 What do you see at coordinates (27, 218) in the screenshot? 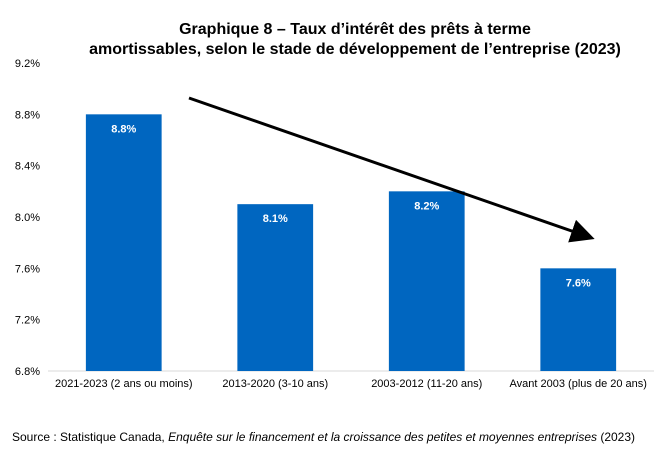
I see `y-tick-label: 8.0%` at bounding box center [27, 218].